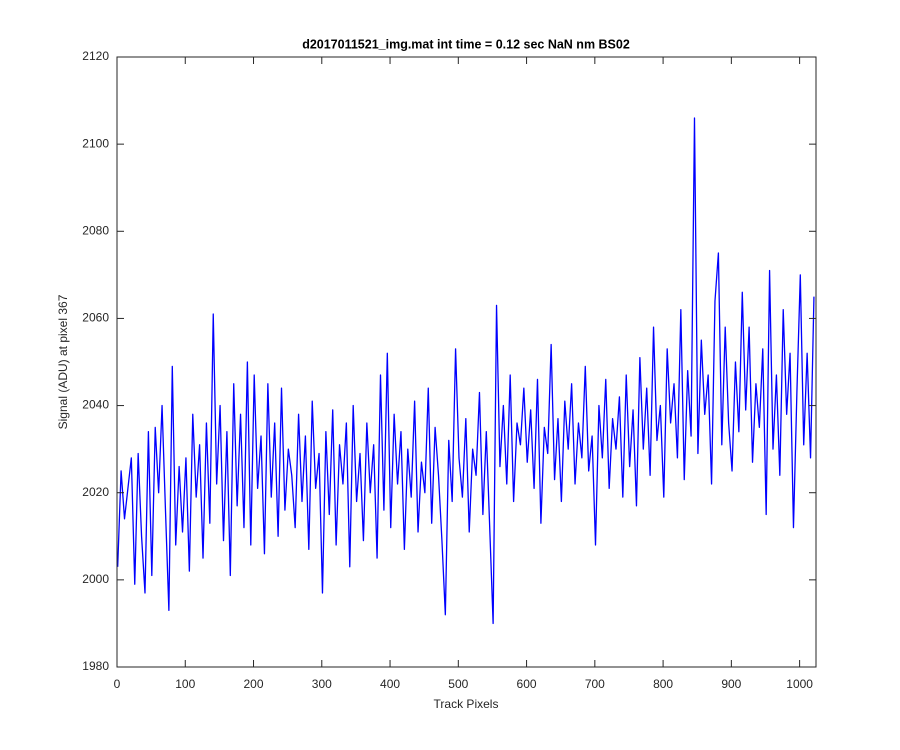 This screenshot has width=900, height=750. What do you see at coordinates (63, 361) in the screenshot?
I see `y-axis-label: Signal (ADU) at pixel 367` at bounding box center [63, 361].